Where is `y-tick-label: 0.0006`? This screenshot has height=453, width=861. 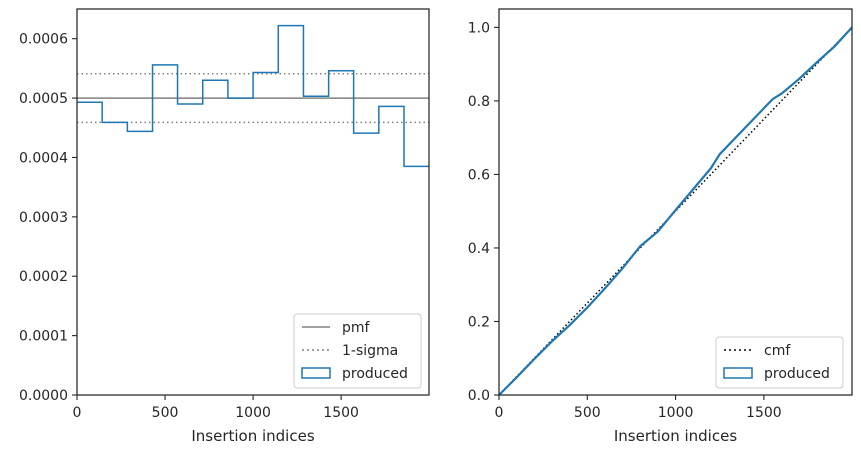
y-tick-label: 0.0006 is located at coordinates (43, 40).